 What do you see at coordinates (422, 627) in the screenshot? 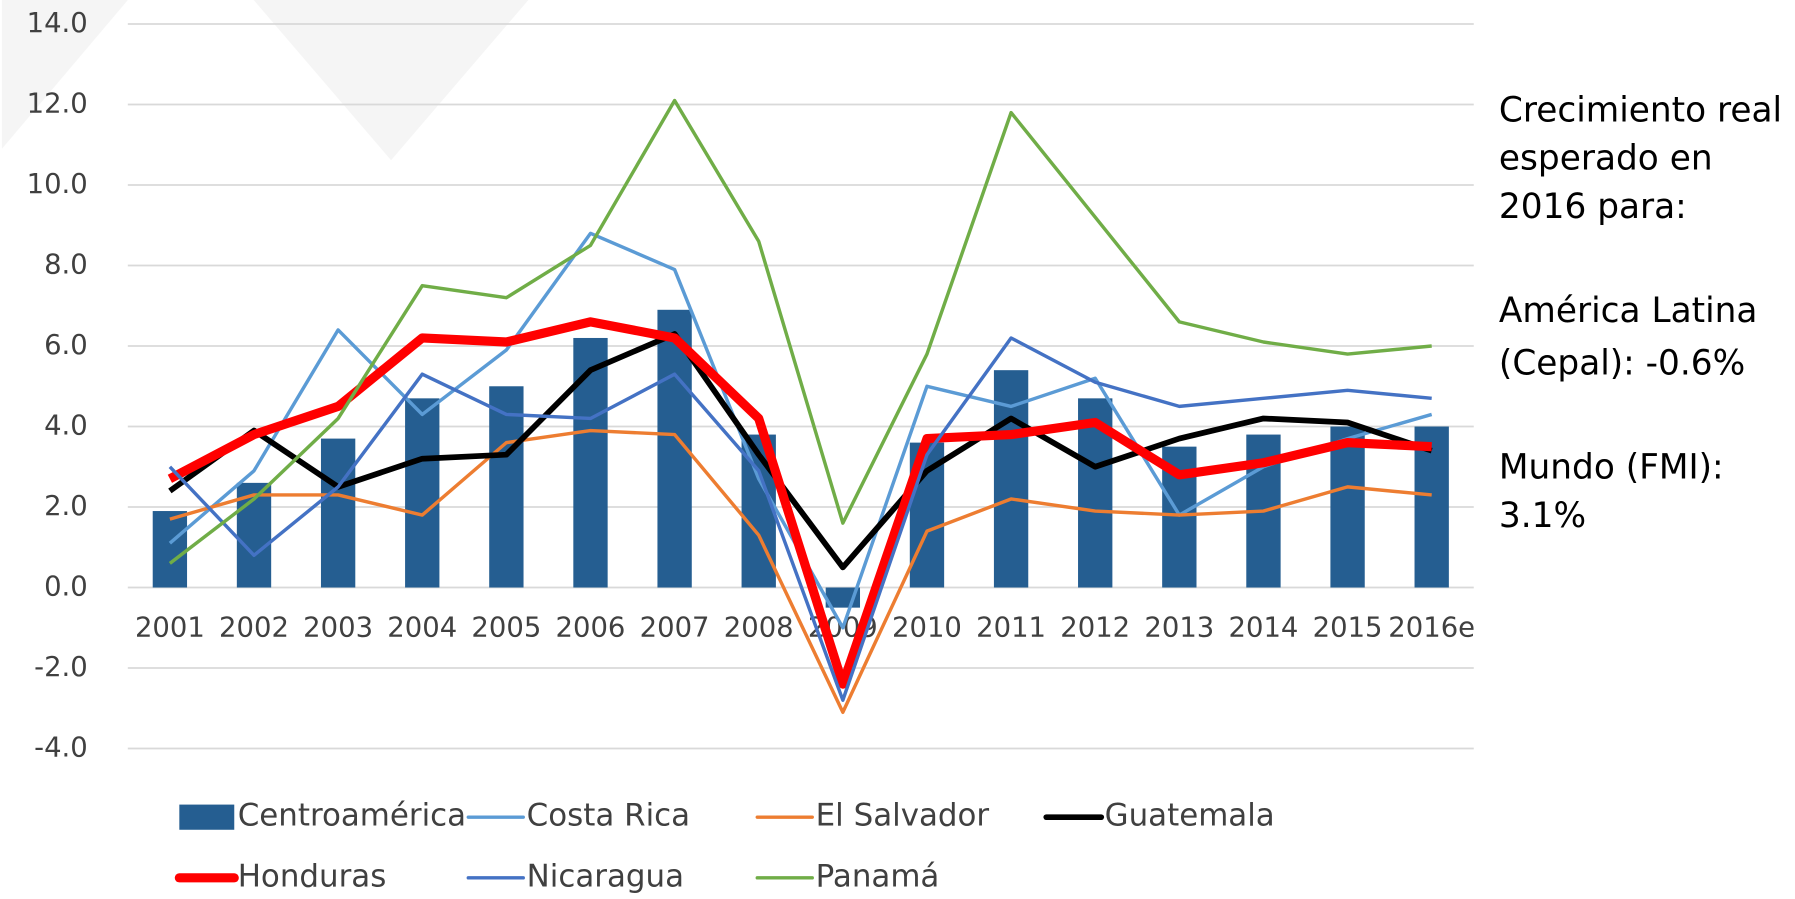
I see `x-tick-label: 2004` at bounding box center [422, 627].